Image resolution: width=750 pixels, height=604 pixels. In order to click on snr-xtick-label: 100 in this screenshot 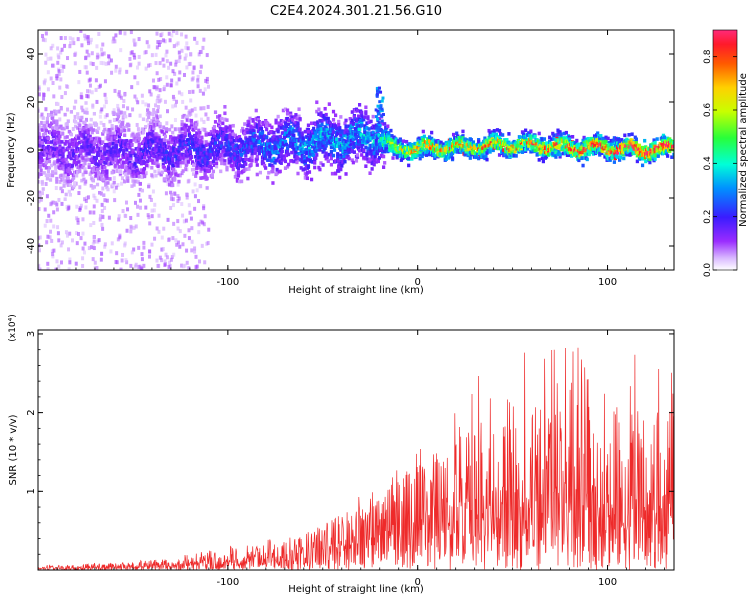, I will do `click(607, 582)`.